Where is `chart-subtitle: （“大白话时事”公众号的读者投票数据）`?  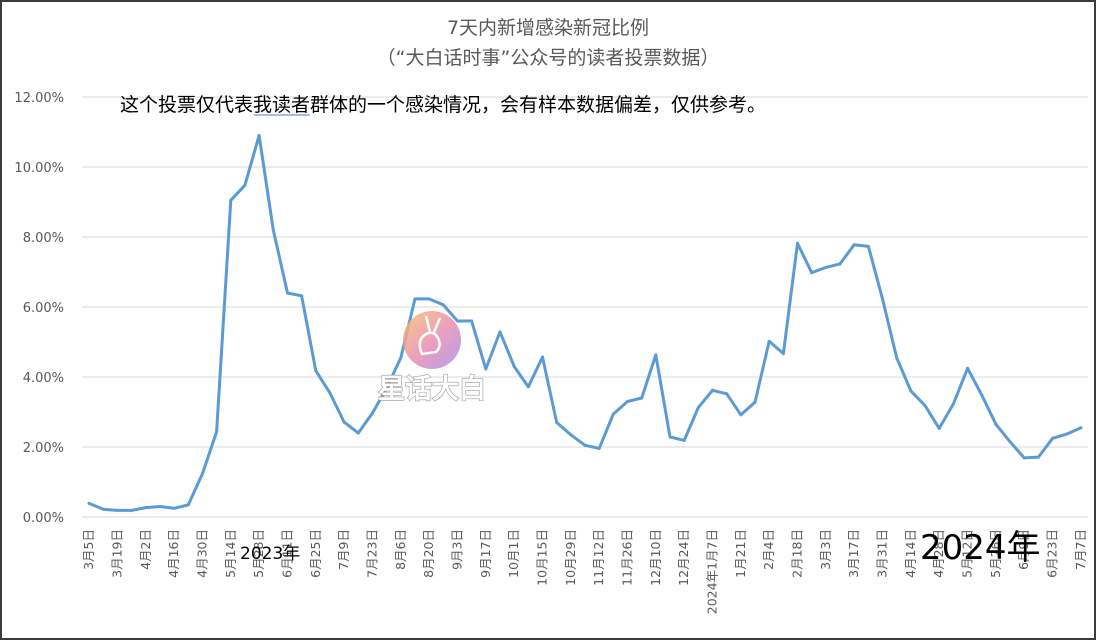 chart-subtitle: （“大白话时事”公众号的读者投票数据） is located at coordinates (548, 58).